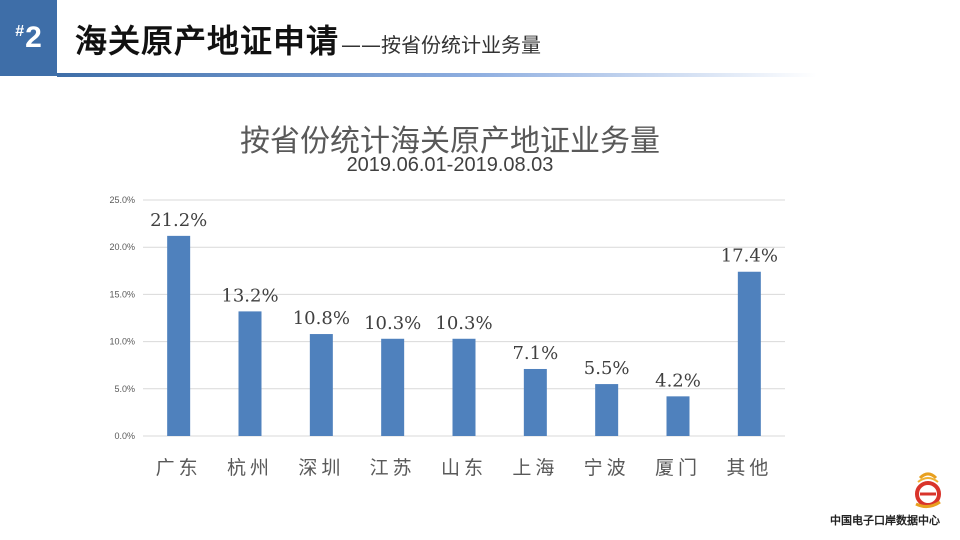  What do you see at coordinates (450, 141) in the screenshot?
I see `chart-title: 按省份统计海关原产地证业务量` at bounding box center [450, 141].